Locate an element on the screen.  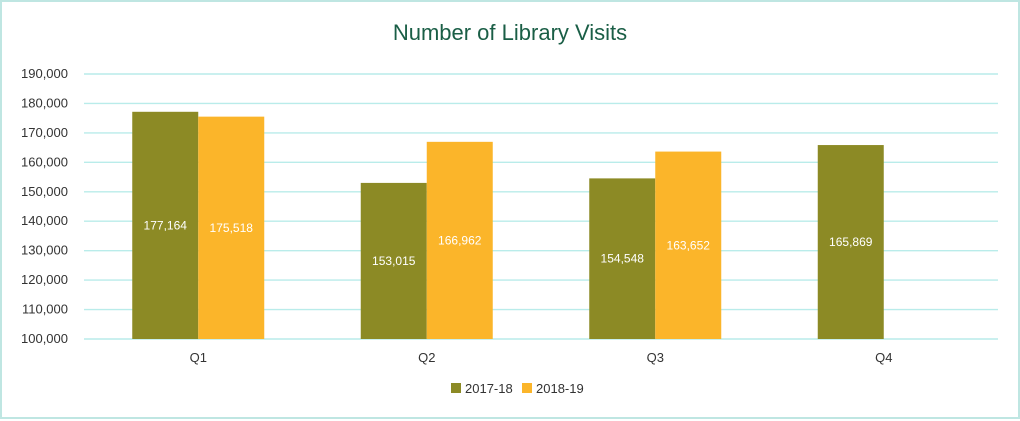
y-tick-label: 100,000 is located at coordinates (44, 338).